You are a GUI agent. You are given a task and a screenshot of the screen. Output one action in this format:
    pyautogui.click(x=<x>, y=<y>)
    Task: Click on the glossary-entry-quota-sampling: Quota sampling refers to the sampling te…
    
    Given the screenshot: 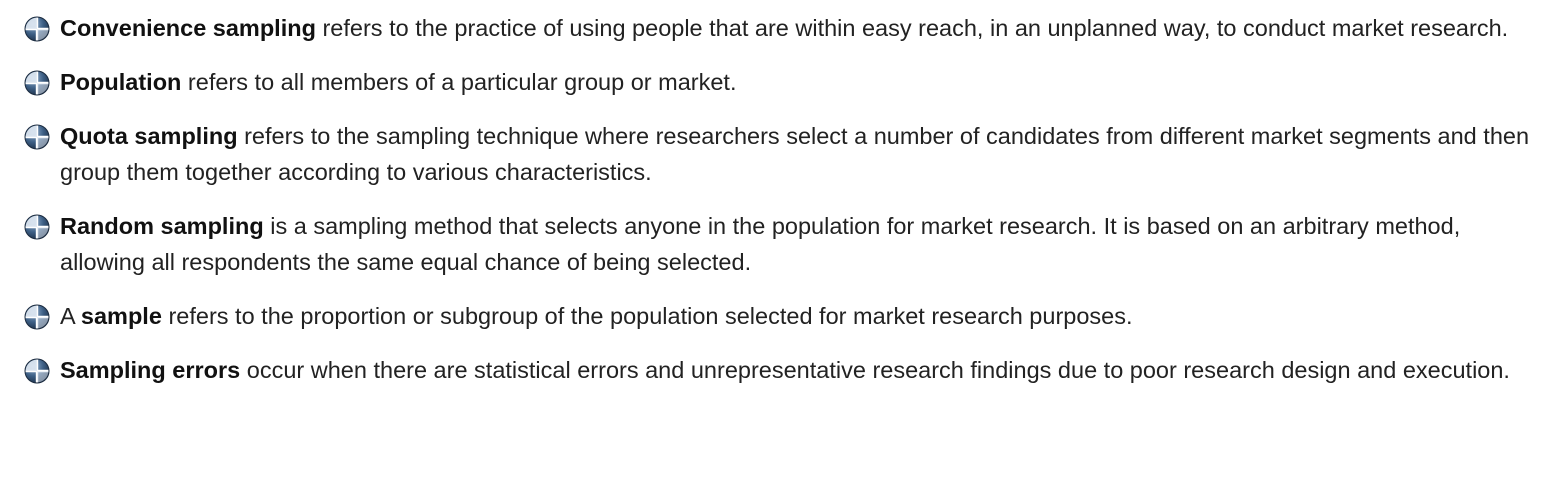 What is the action you would take?
    pyautogui.click(x=782, y=154)
    